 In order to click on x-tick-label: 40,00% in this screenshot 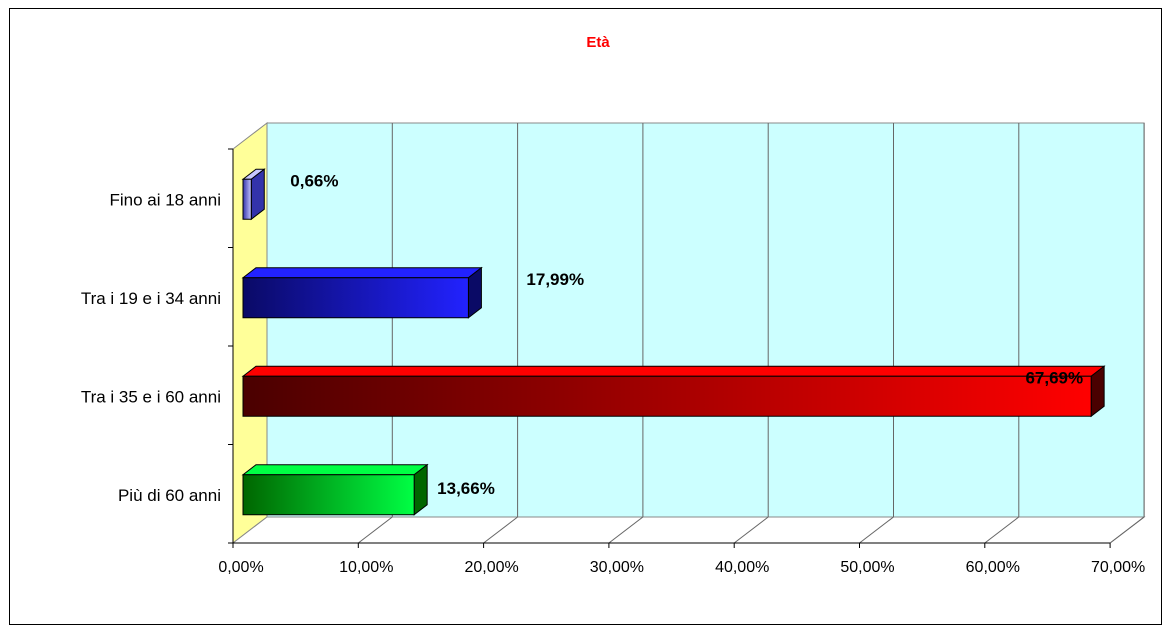, I will do `click(742, 567)`.